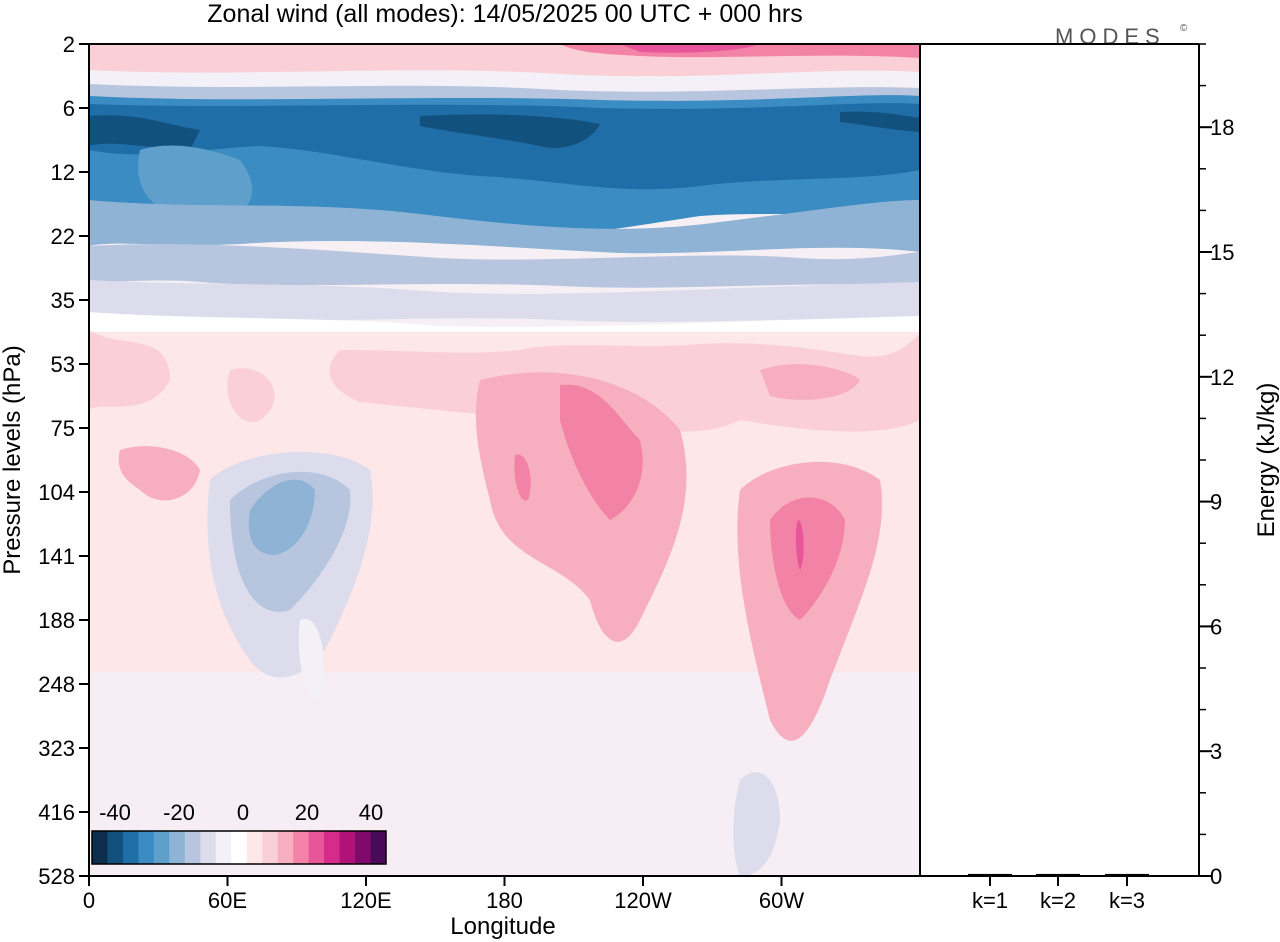 Image resolution: width=1280 pixels, height=942 pixels. What do you see at coordinates (1110, 36) in the screenshot?
I see `modes-logo: MODES` at bounding box center [1110, 36].